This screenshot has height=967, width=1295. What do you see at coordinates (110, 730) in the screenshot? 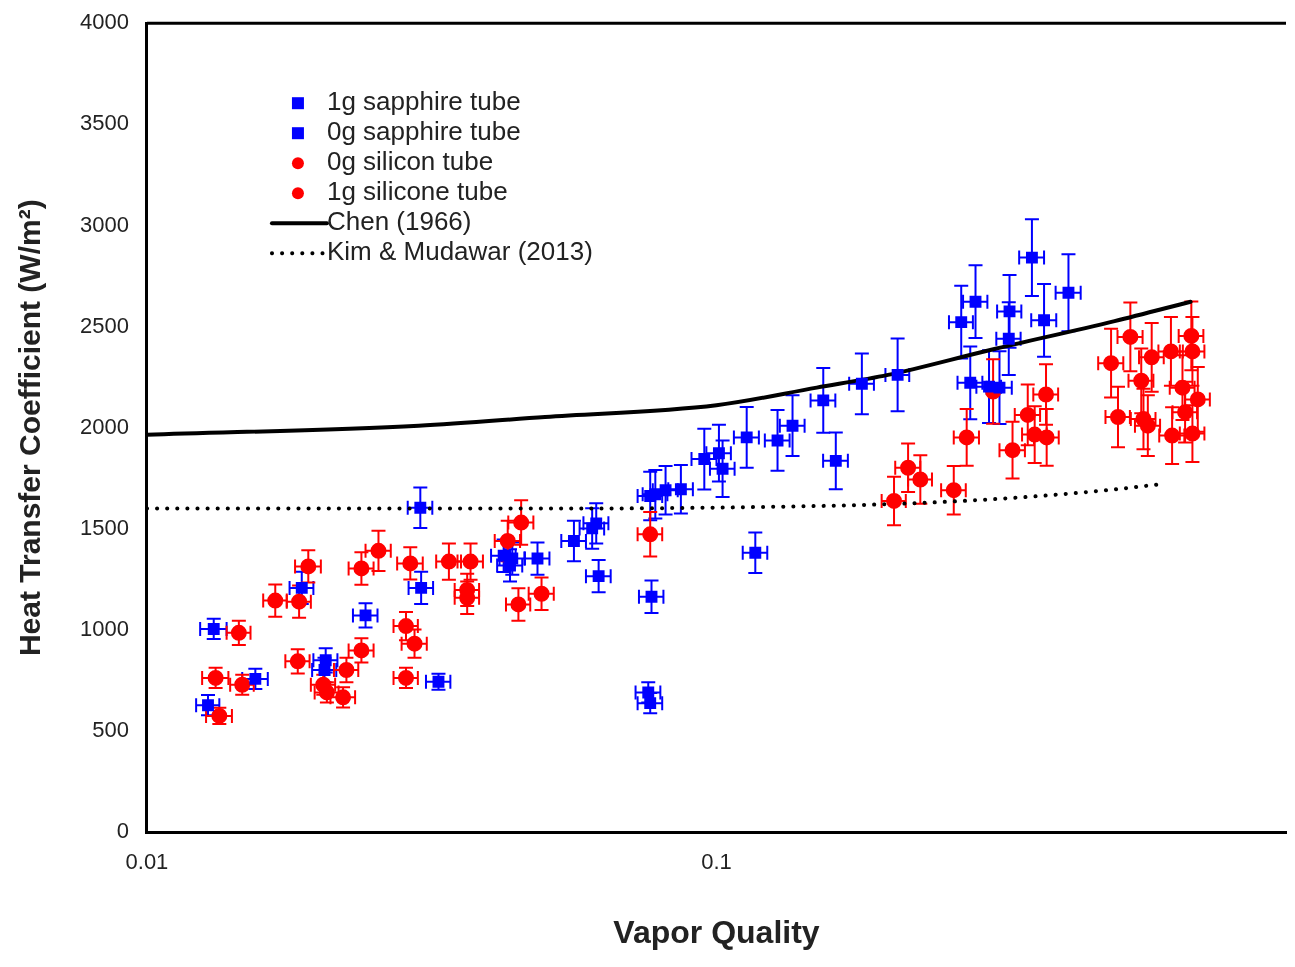
I see `y-tick-label: 500` at bounding box center [110, 730].